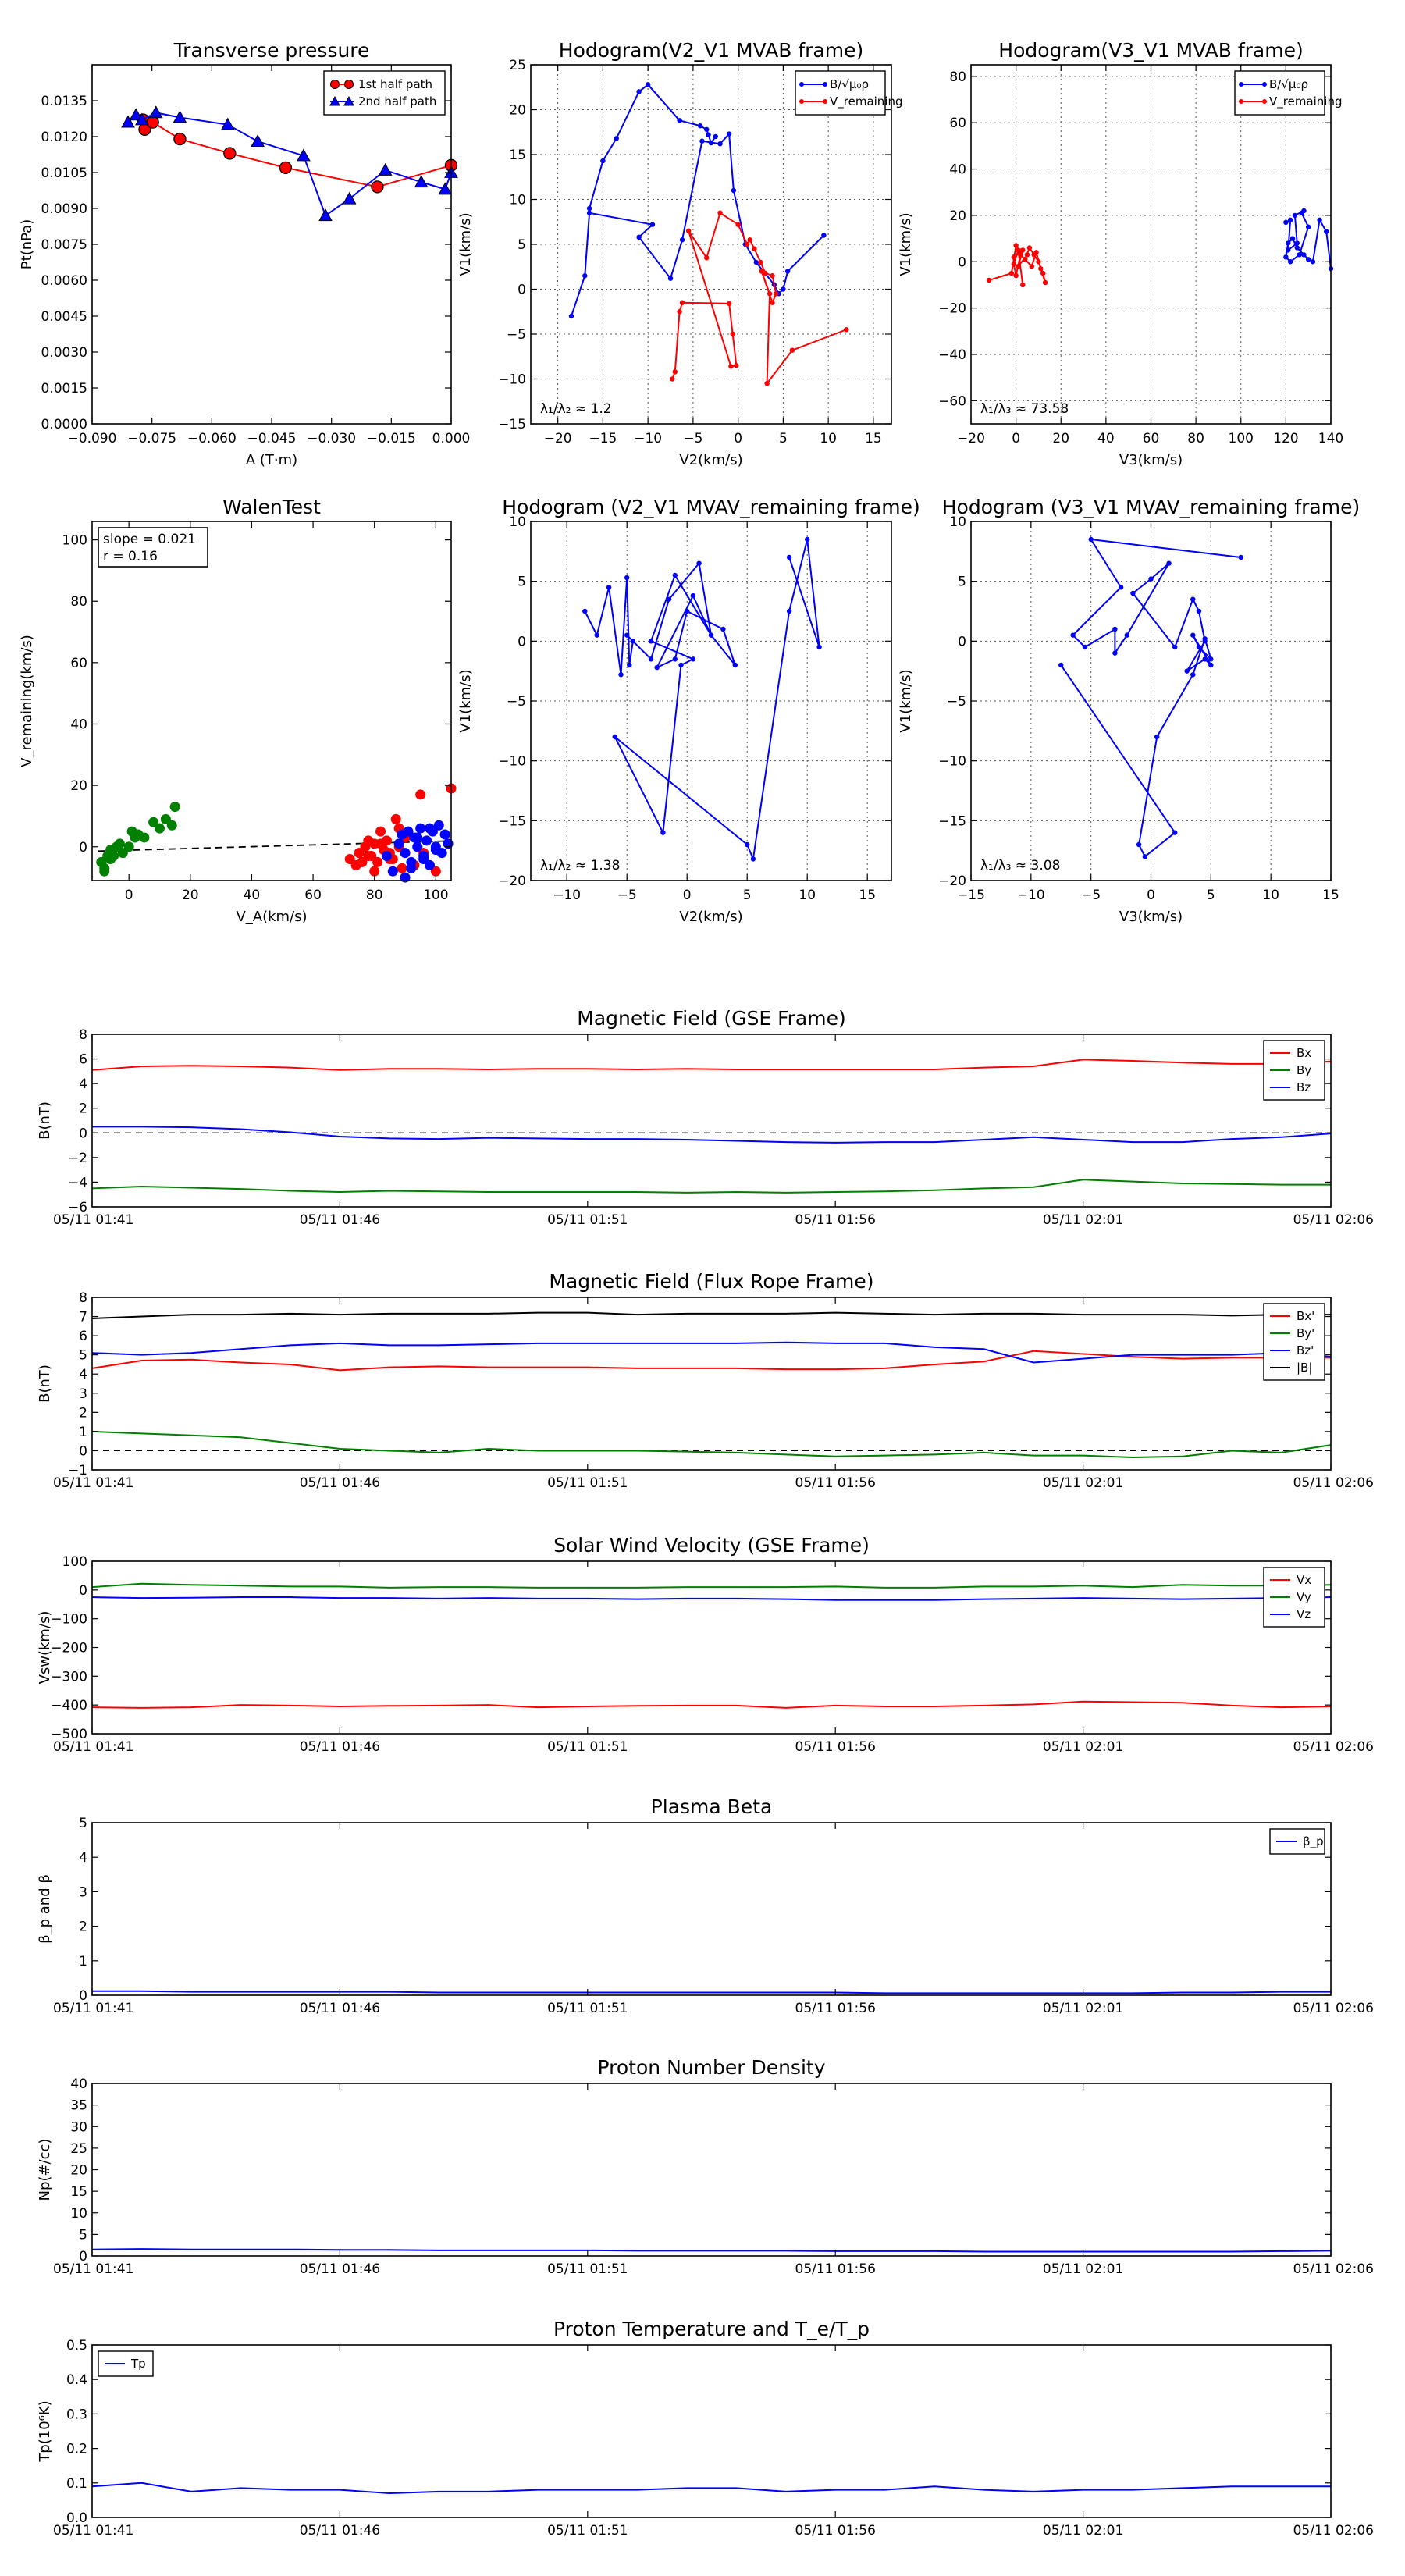 This screenshot has width=1405, height=2576. What do you see at coordinates (1334, 1747) in the screenshot?
I see `t3-xtick-label: 05/11 02:06` at bounding box center [1334, 1747].